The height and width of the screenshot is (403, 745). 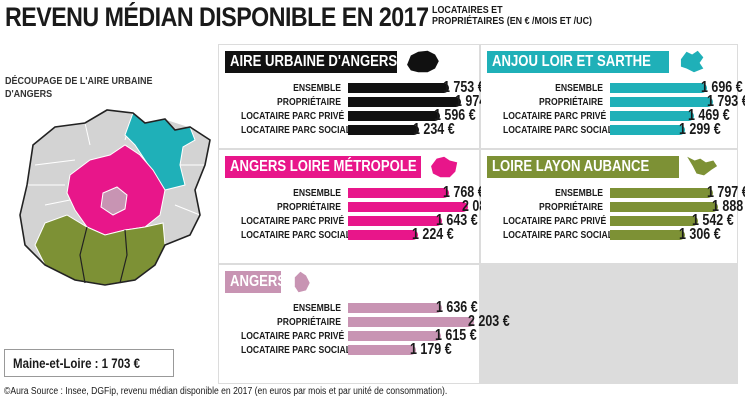 I want to click on subtitle-line-2: PROPRIÉTAIRES (EN € /MOIS ET /UC), so click(x=512, y=21).